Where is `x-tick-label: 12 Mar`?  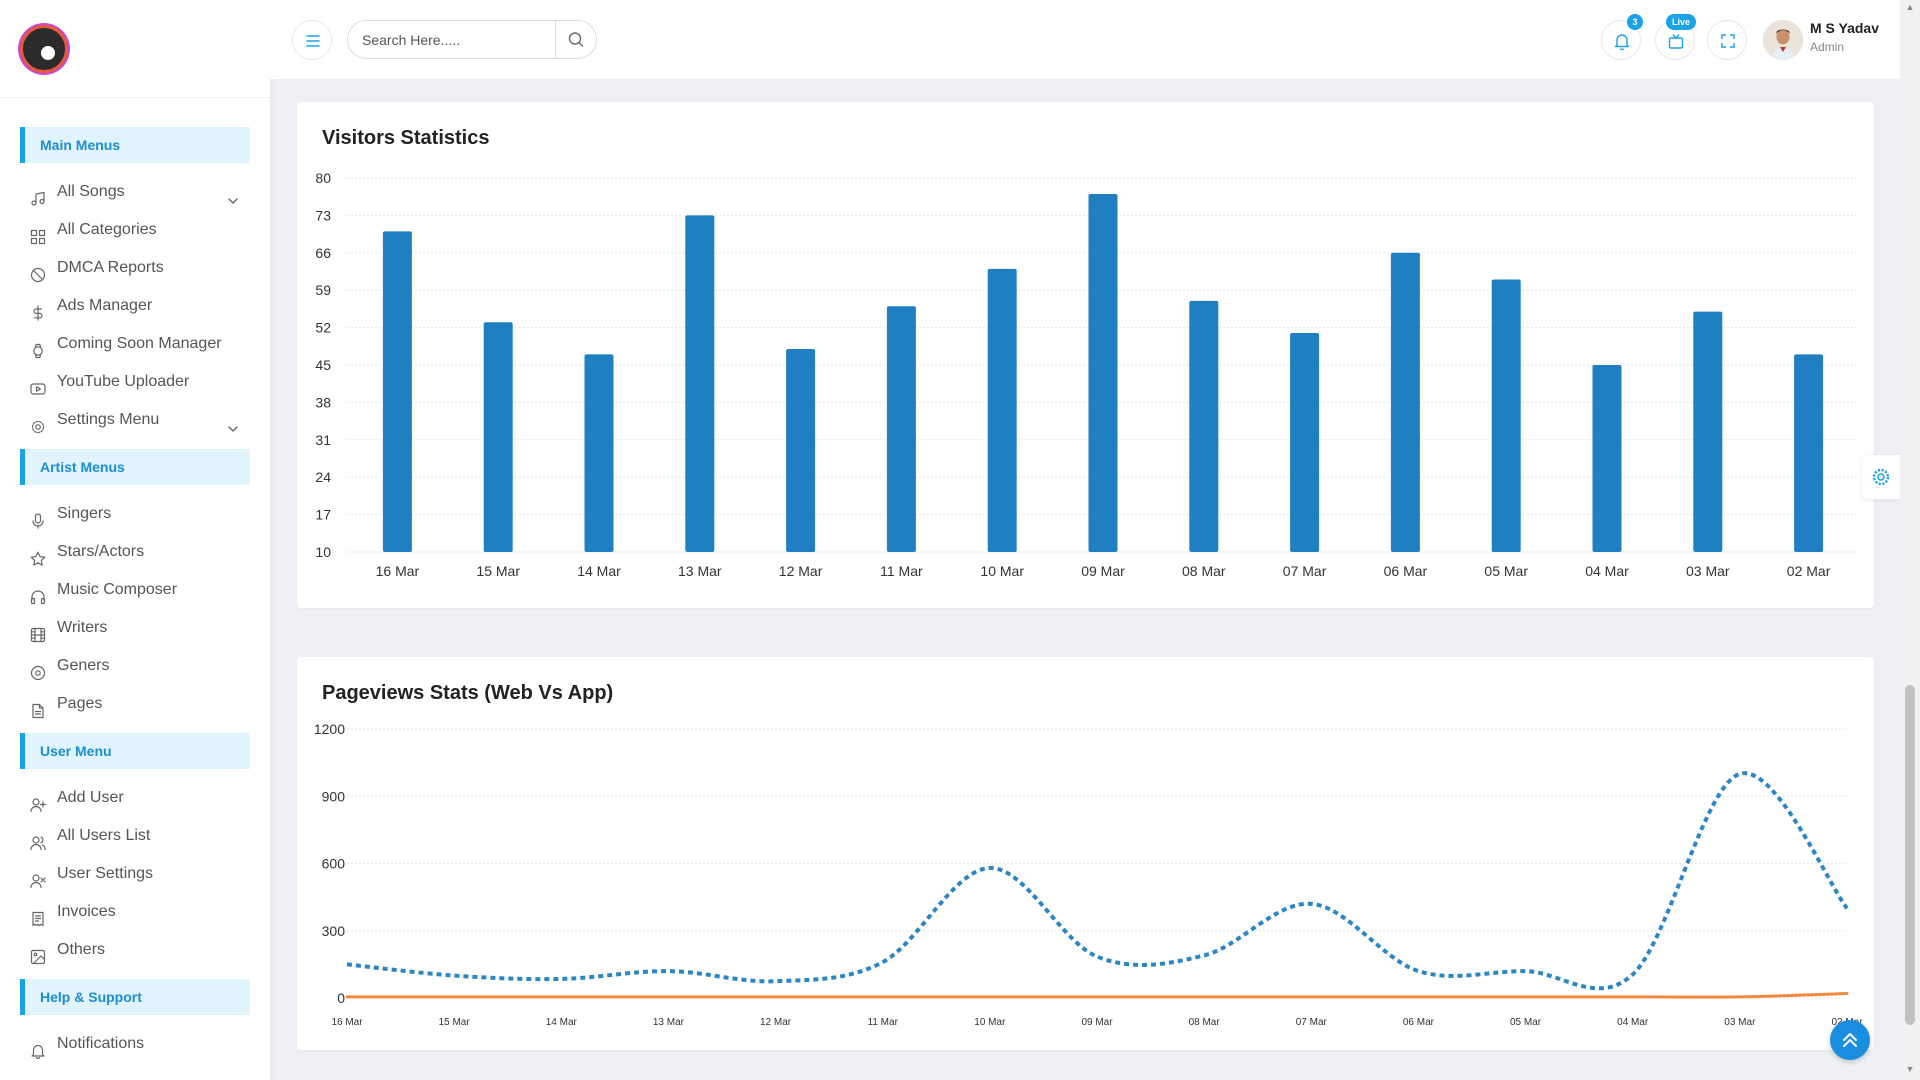 x-tick-label: 12 Mar is located at coordinates (776, 1022).